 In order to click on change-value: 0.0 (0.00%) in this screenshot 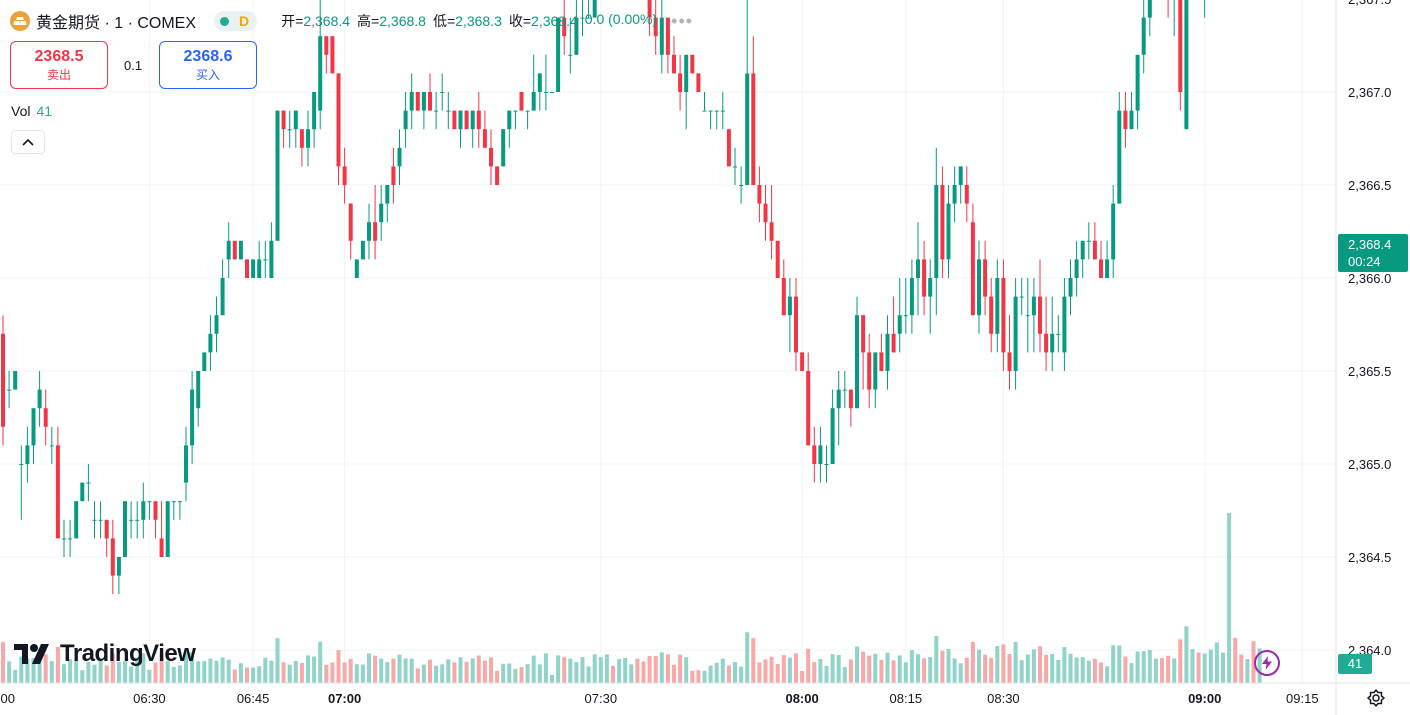, I will do `click(621, 19)`.